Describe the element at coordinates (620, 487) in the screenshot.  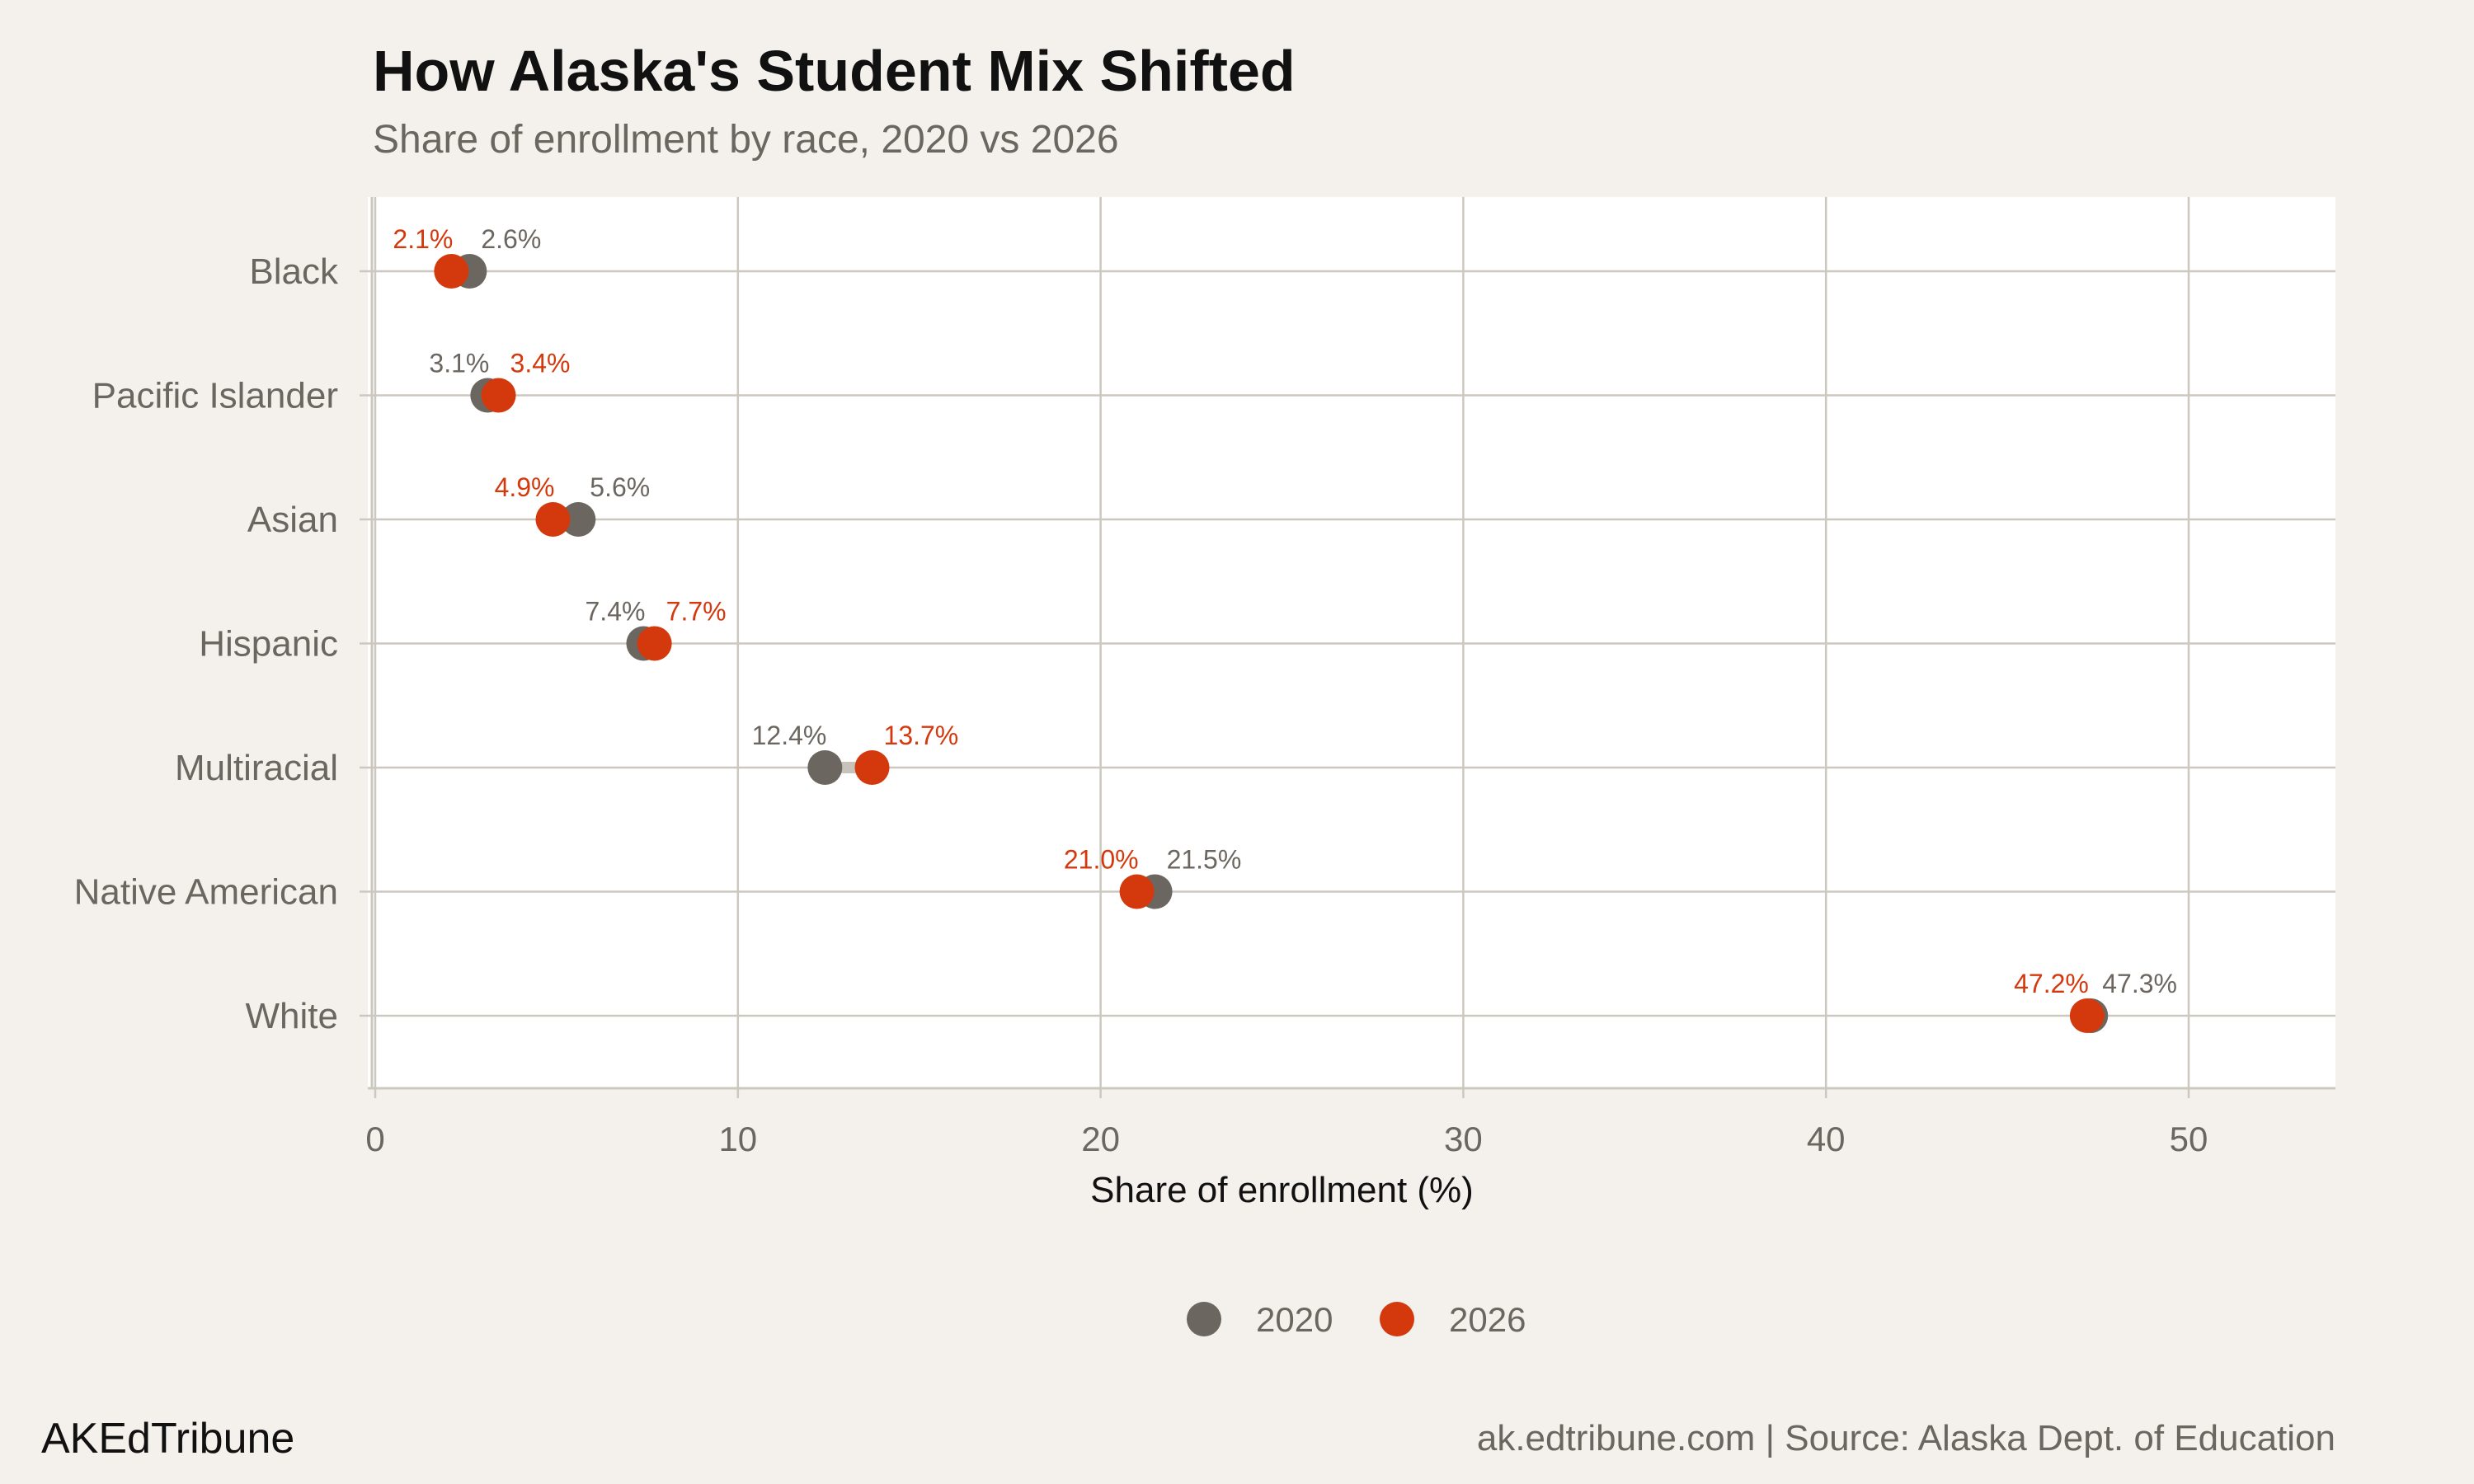
I see `data-label: 5.6%` at that location.